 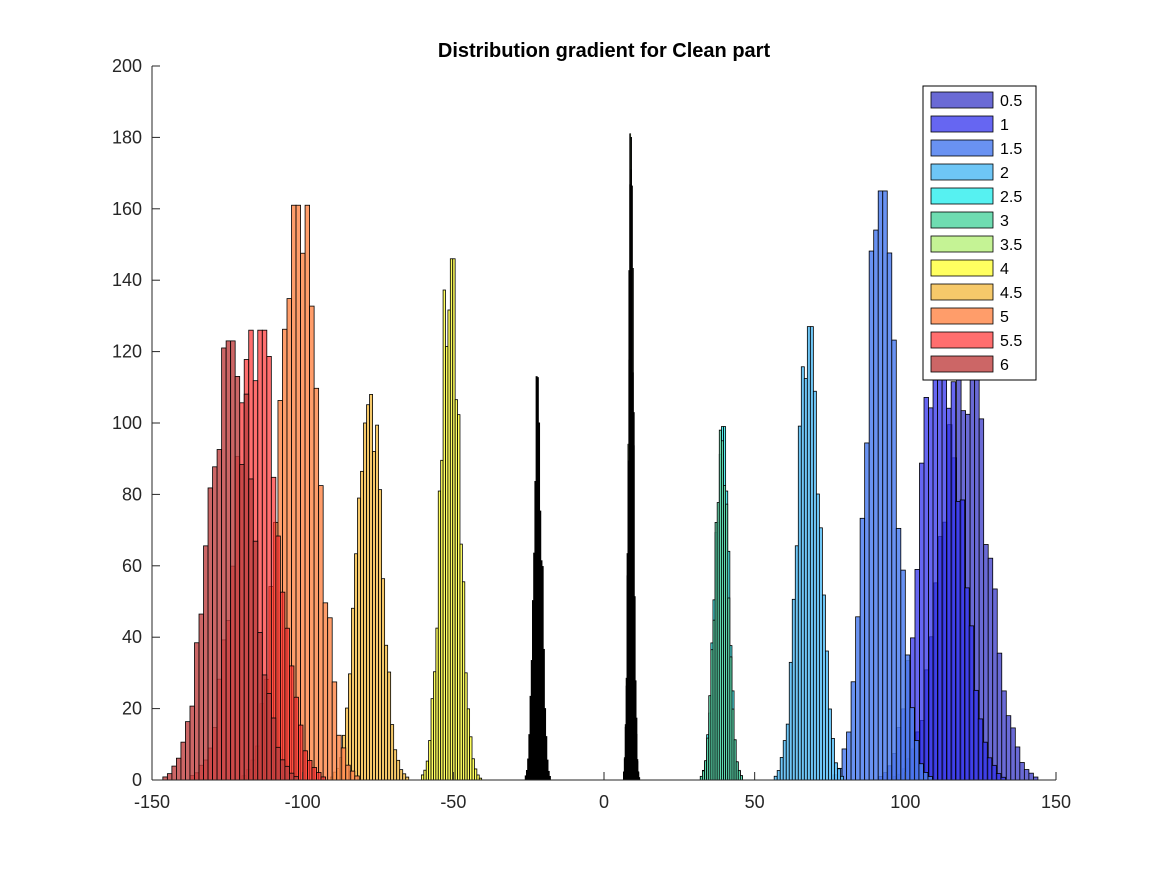 I want to click on x-tick-label: 50, so click(x=755, y=802).